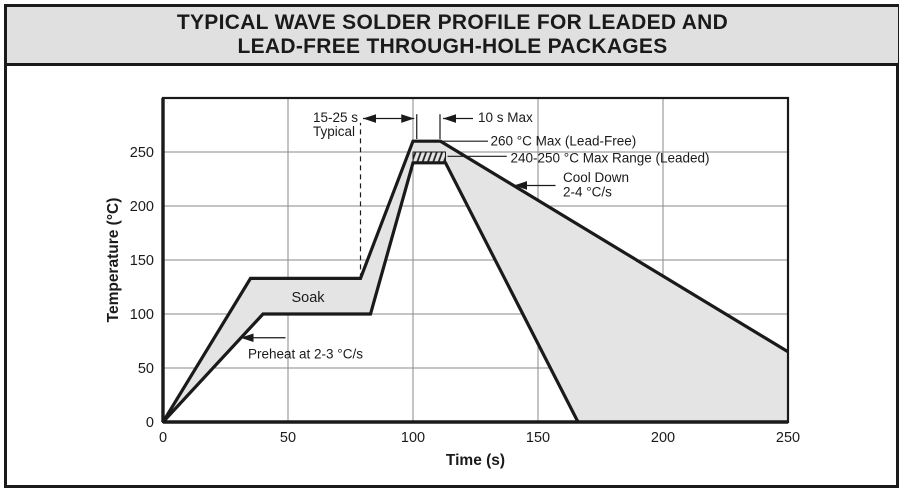  Describe the element at coordinates (146, 369) in the screenshot. I see `y-tick-label: 50` at that location.